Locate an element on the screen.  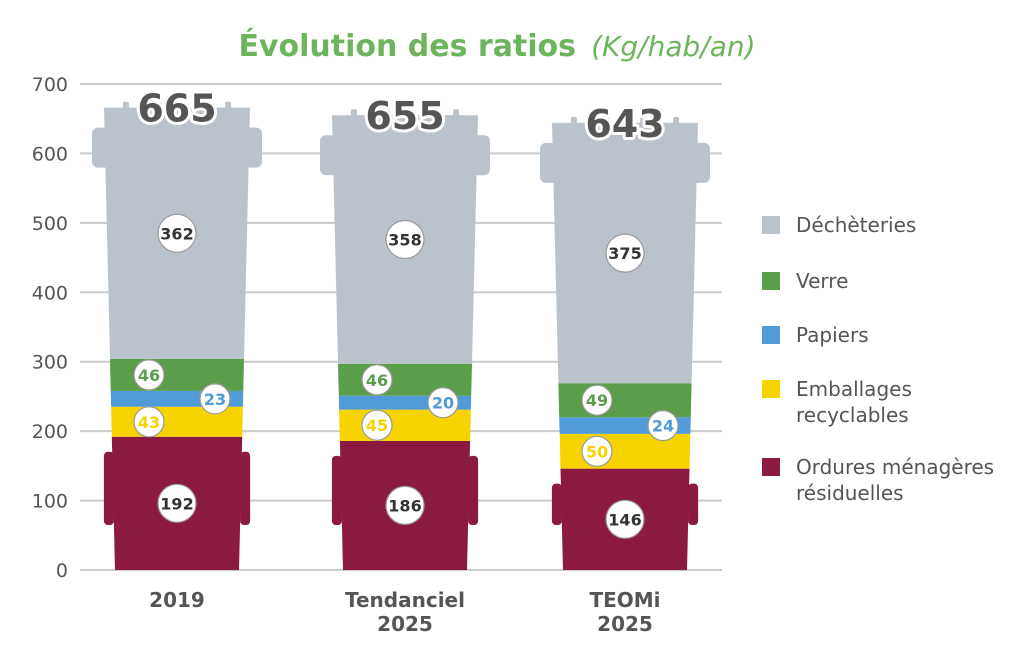
legend-label: résiduelles is located at coordinates (850, 493).